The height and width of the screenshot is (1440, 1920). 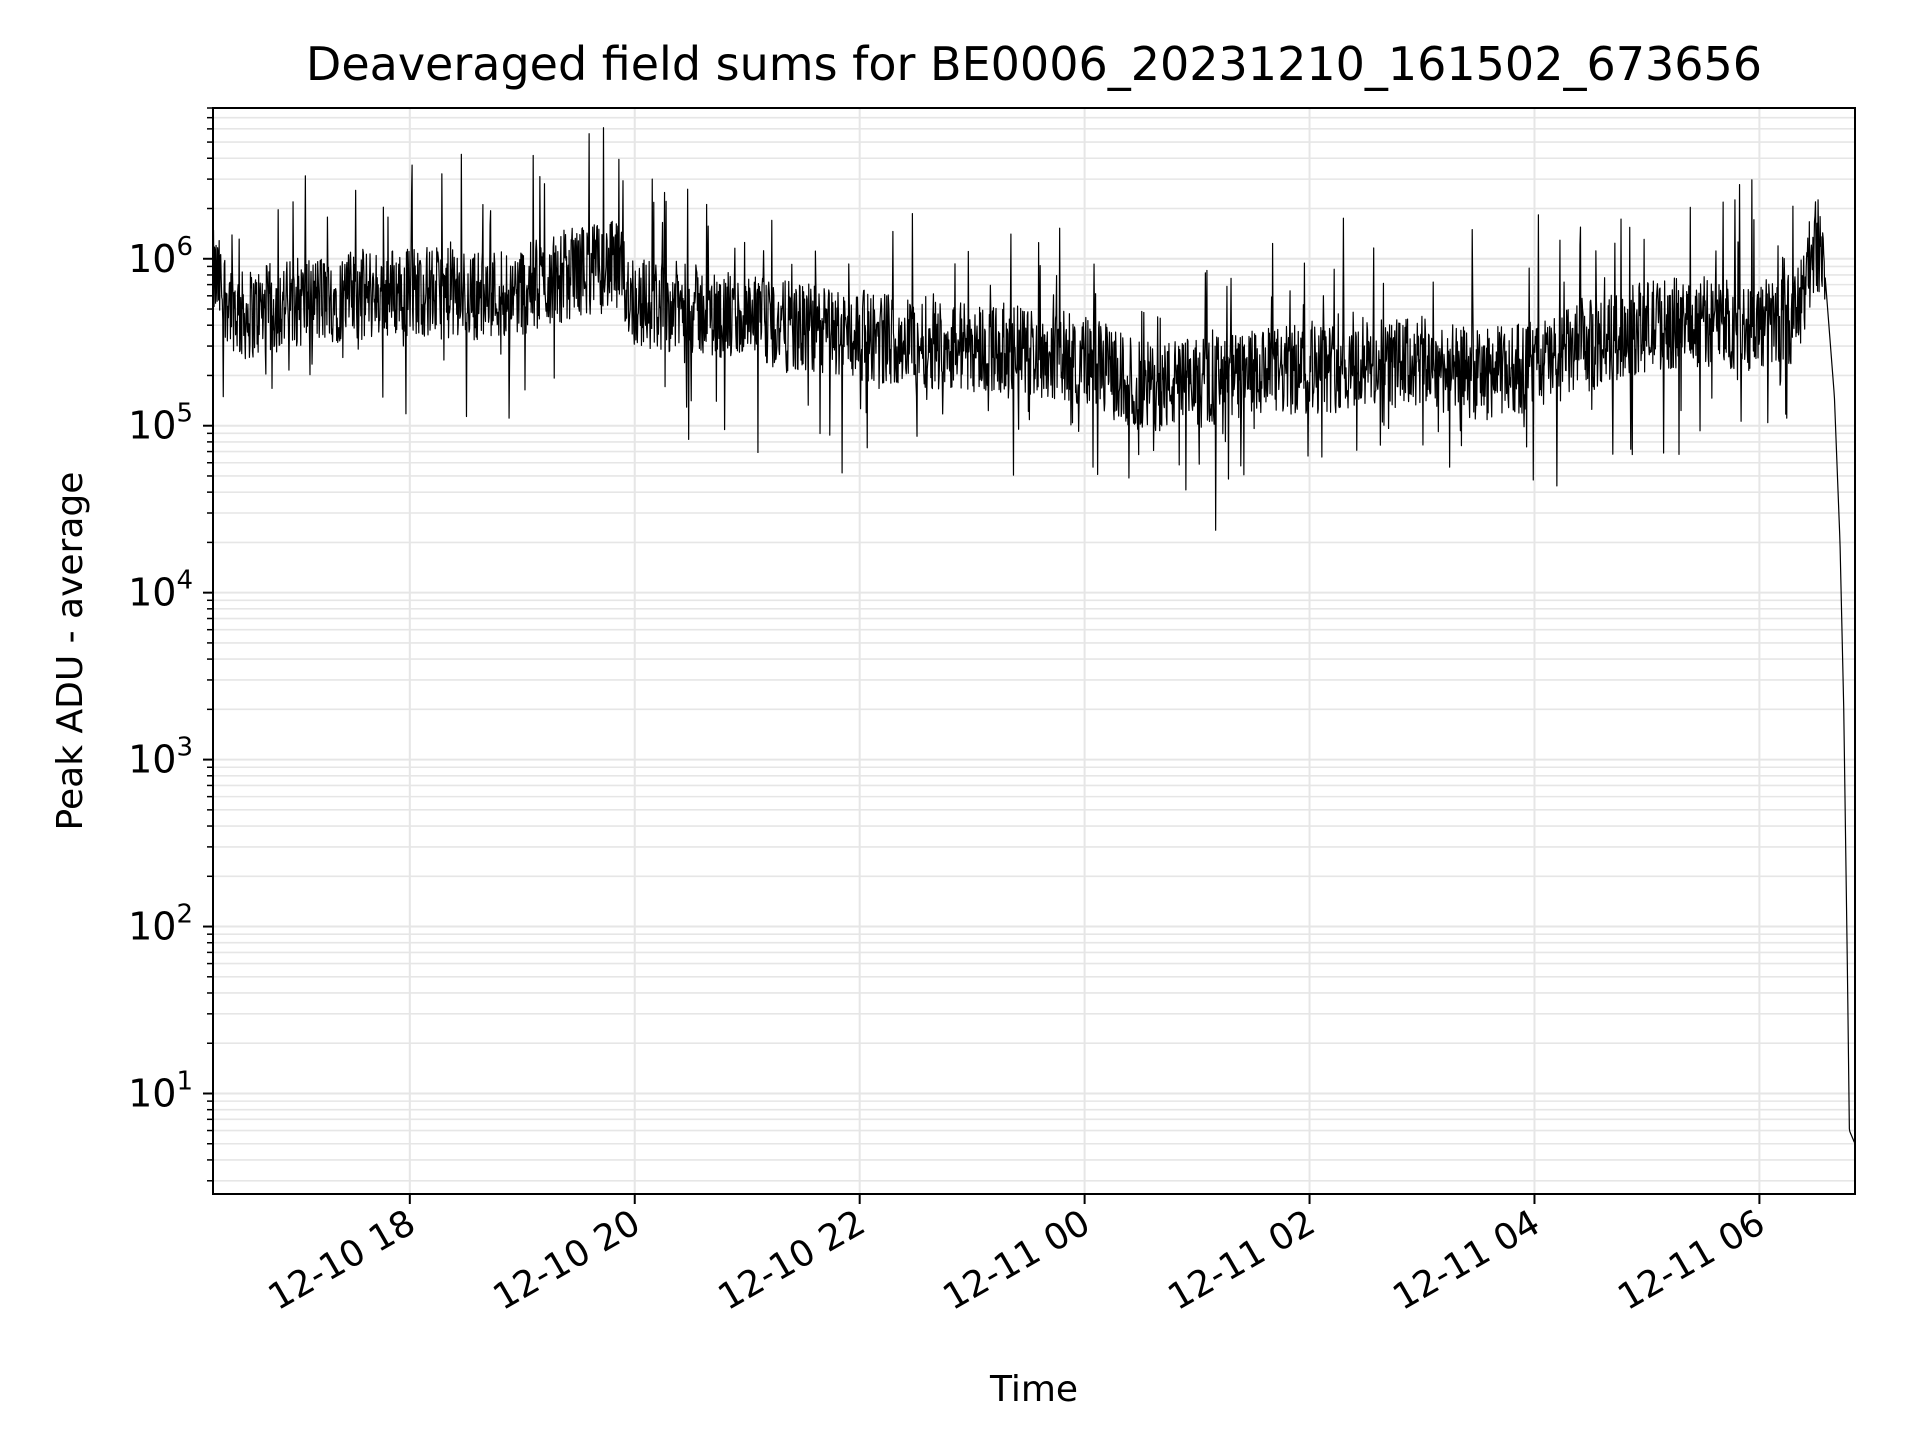 I want to click on y-tick-label: 10⁵, so click(x=160, y=423).